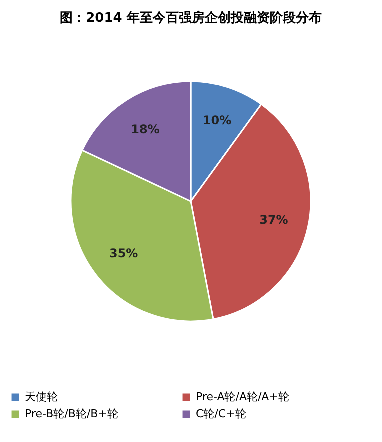  What do you see at coordinates (274, 220) in the screenshot?
I see `data-label: 37%` at bounding box center [274, 220].